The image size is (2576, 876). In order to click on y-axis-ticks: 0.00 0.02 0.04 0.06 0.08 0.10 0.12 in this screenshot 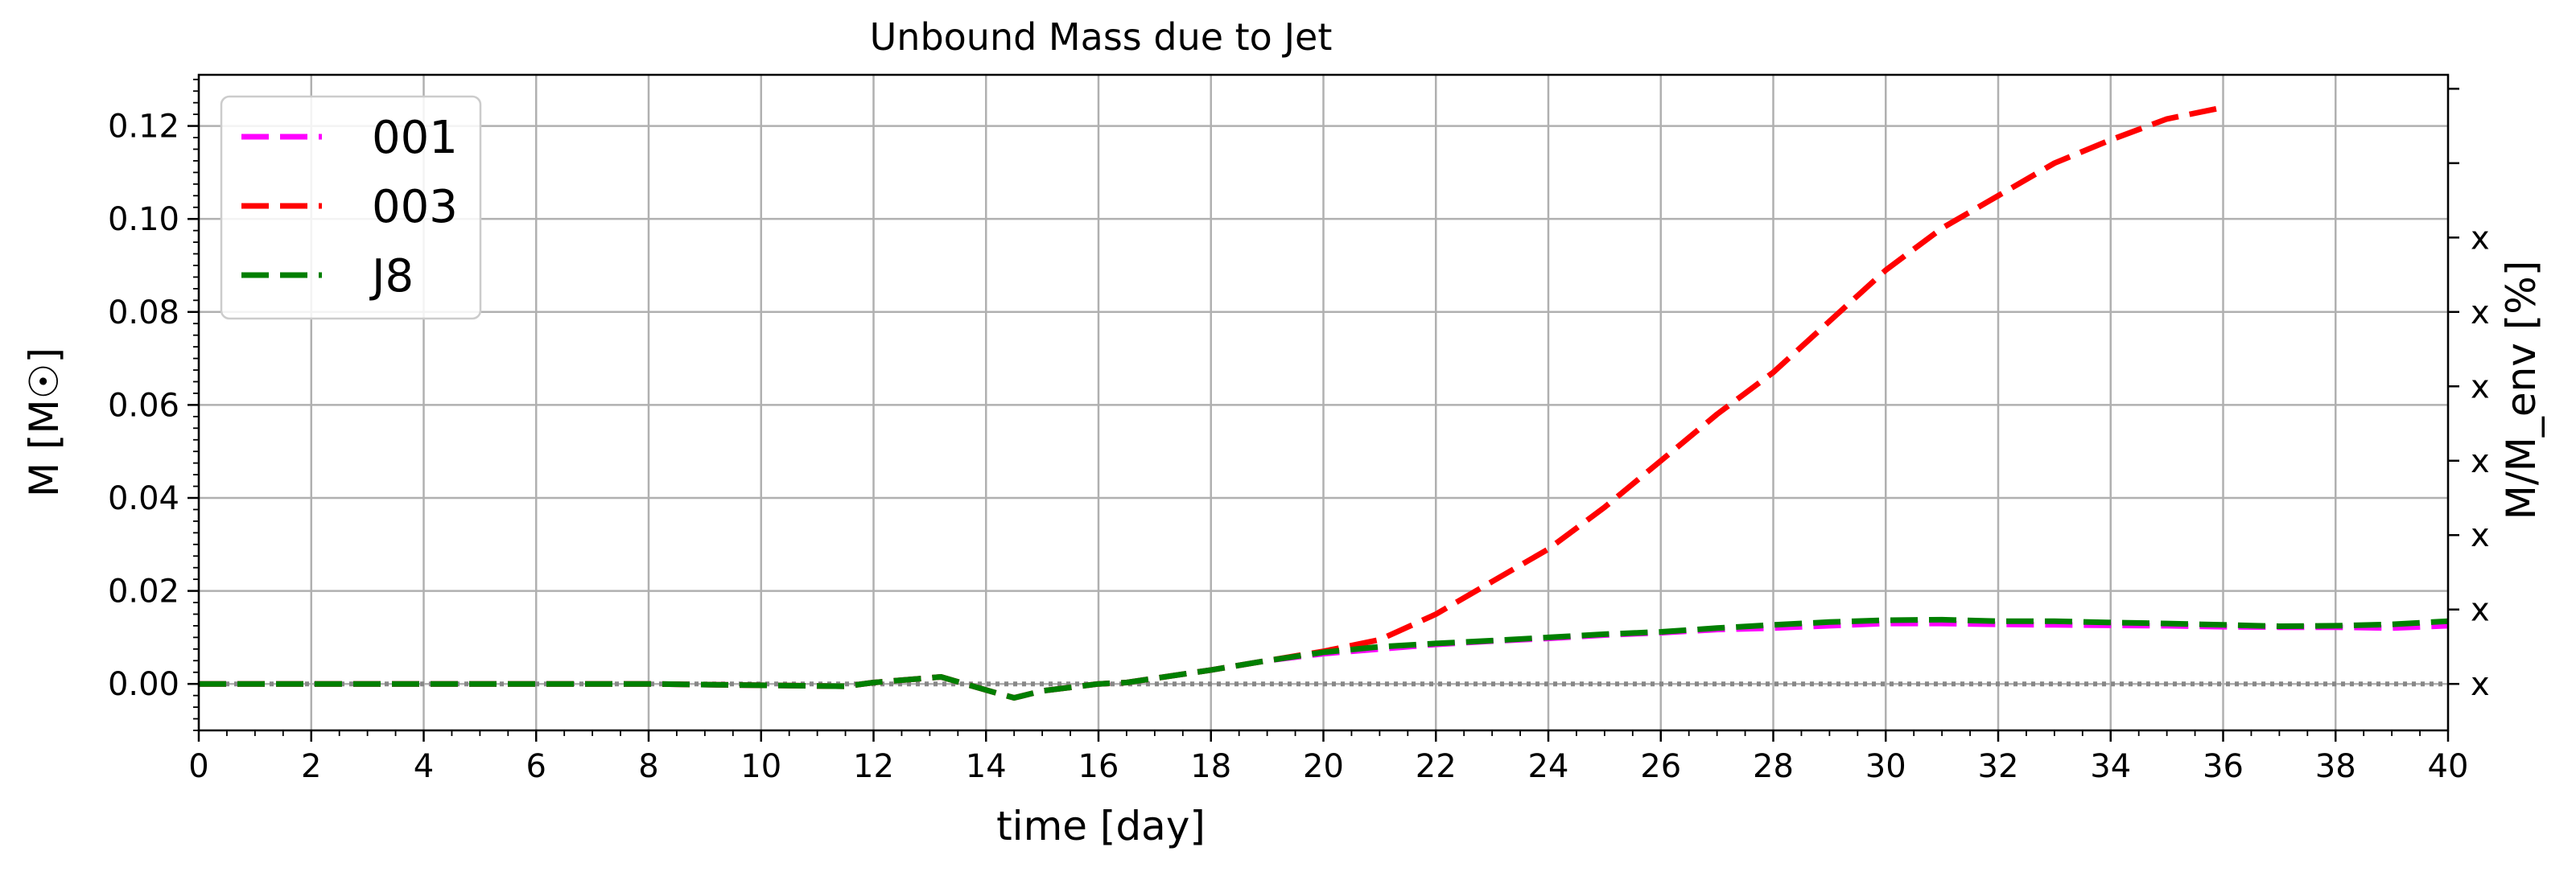, I will do `click(153, 404)`.